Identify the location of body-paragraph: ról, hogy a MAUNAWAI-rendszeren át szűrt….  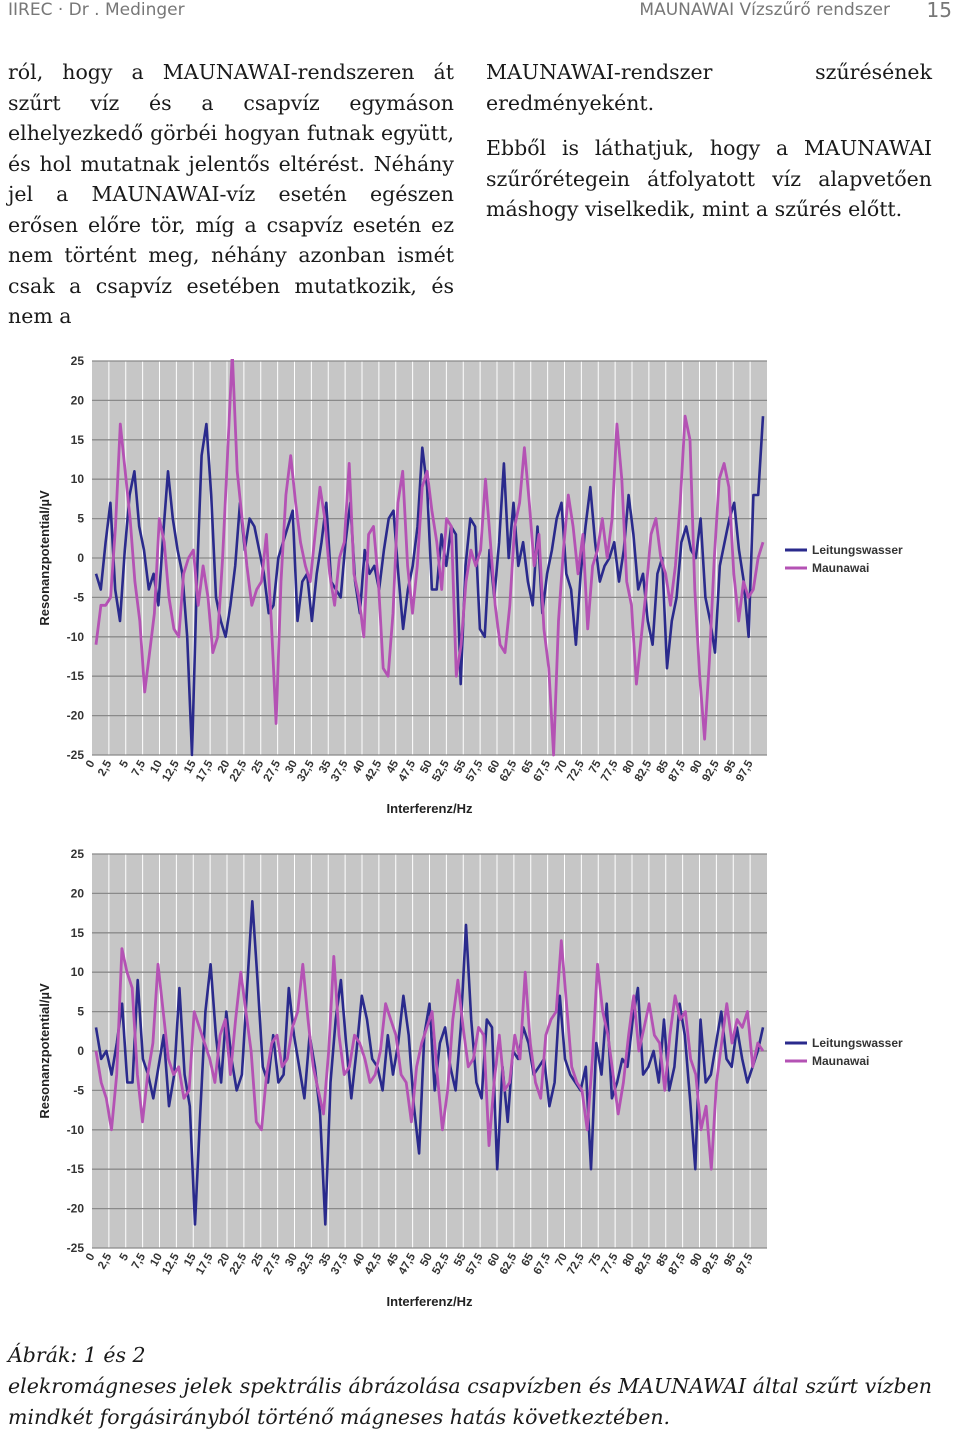
(231, 194).